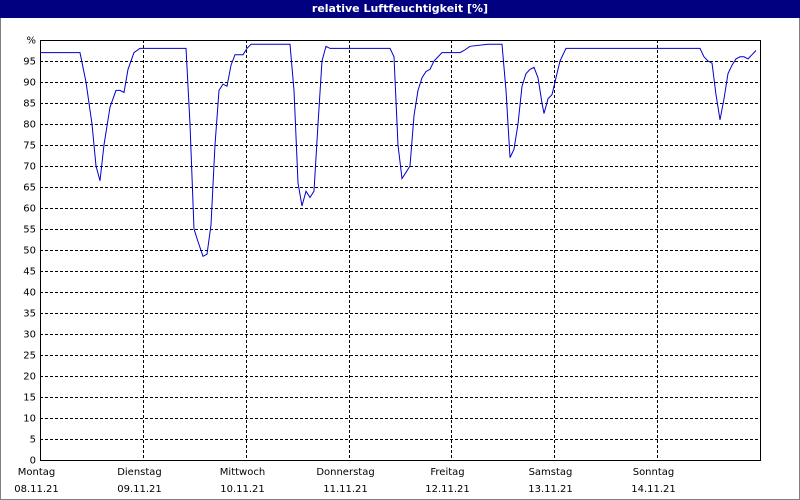  Describe the element at coordinates (31, 41) in the screenshot. I see `y-tick-label: %` at that location.